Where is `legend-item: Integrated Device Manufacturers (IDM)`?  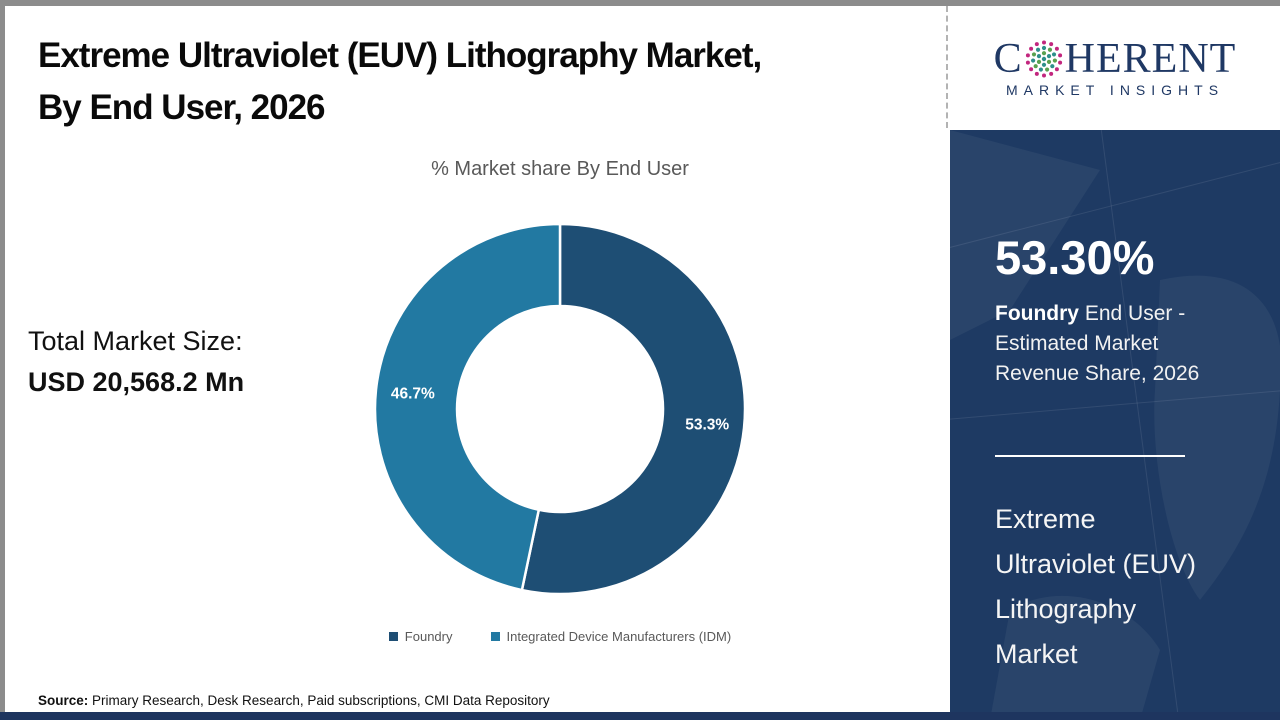
legend-item: Integrated Device Manufacturers (IDM) is located at coordinates (611, 636).